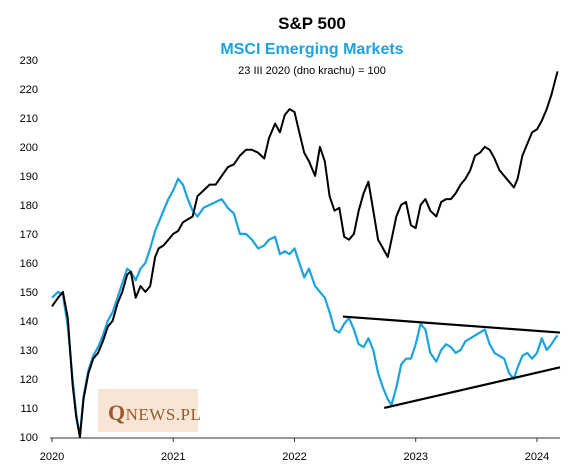  Describe the element at coordinates (294, 457) in the screenshot. I see `x-tick-label: 2022` at that location.